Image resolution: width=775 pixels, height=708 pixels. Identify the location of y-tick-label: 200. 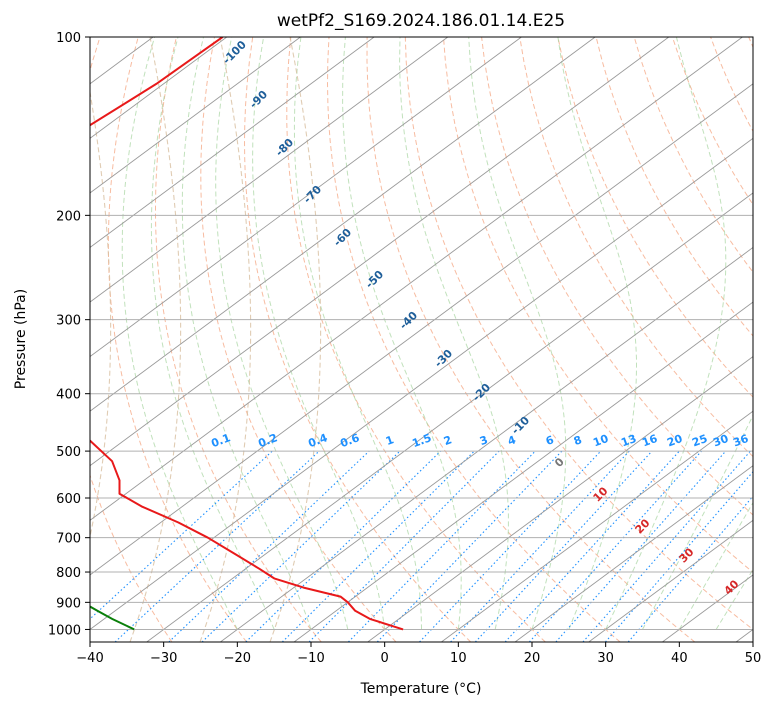
(68, 216).